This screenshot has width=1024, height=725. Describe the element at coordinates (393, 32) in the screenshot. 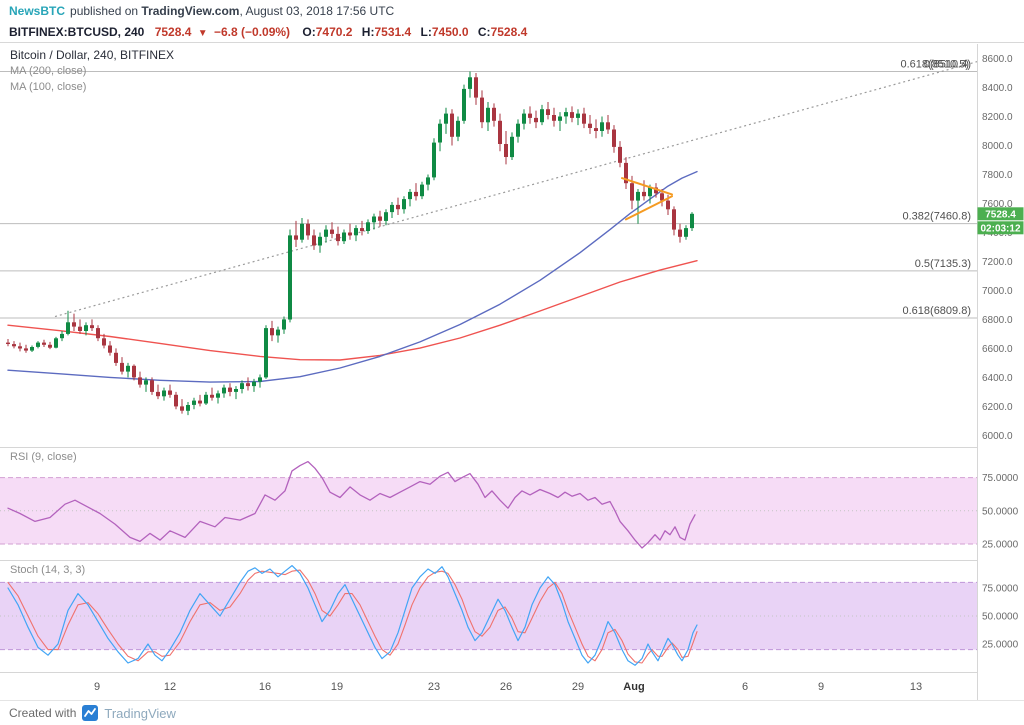

I see `high-value: 7531.4` at that location.